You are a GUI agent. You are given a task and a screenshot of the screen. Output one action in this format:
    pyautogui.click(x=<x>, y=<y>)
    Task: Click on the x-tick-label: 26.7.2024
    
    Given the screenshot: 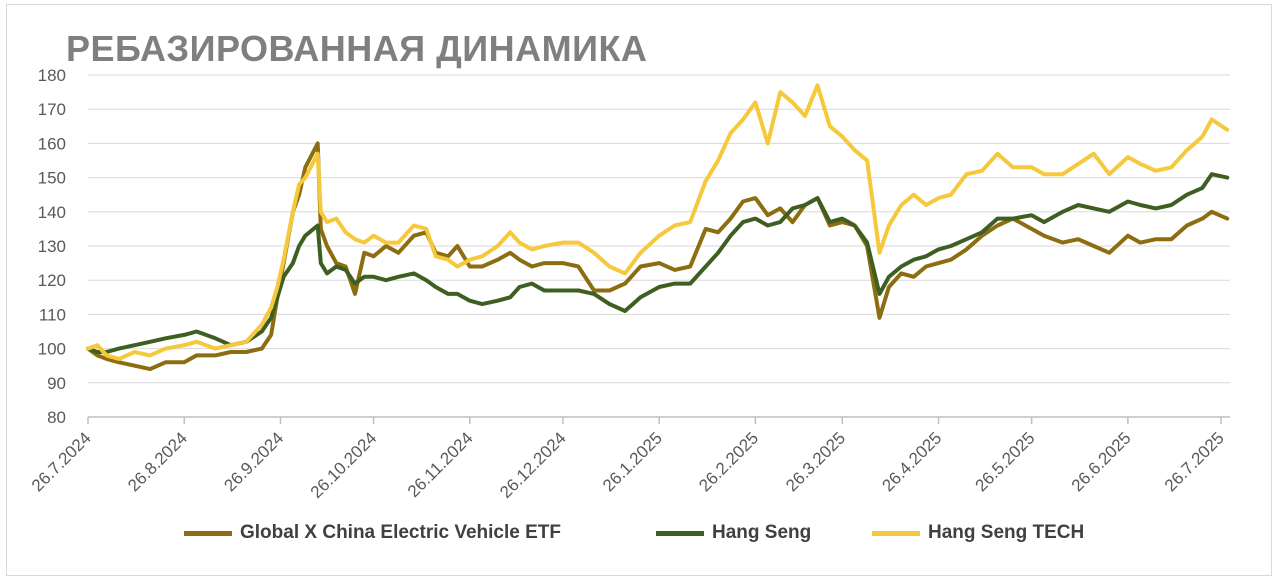 What is the action you would take?
    pyautogui.click(x=61, y=461)
    